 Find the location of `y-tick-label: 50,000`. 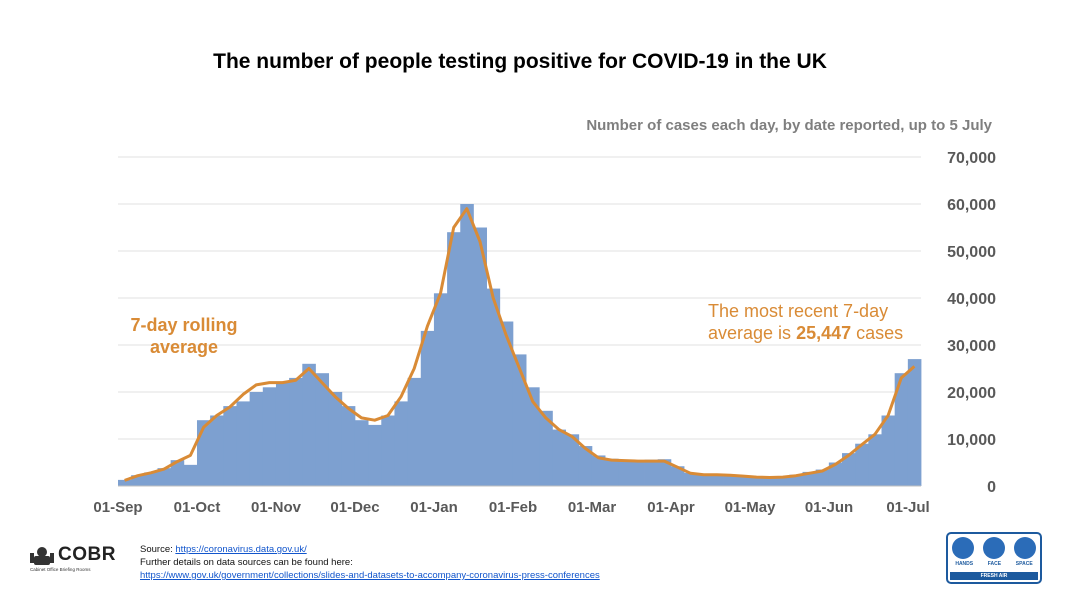

y-tick-label: 50,000 is located at coordinates (971, 252).